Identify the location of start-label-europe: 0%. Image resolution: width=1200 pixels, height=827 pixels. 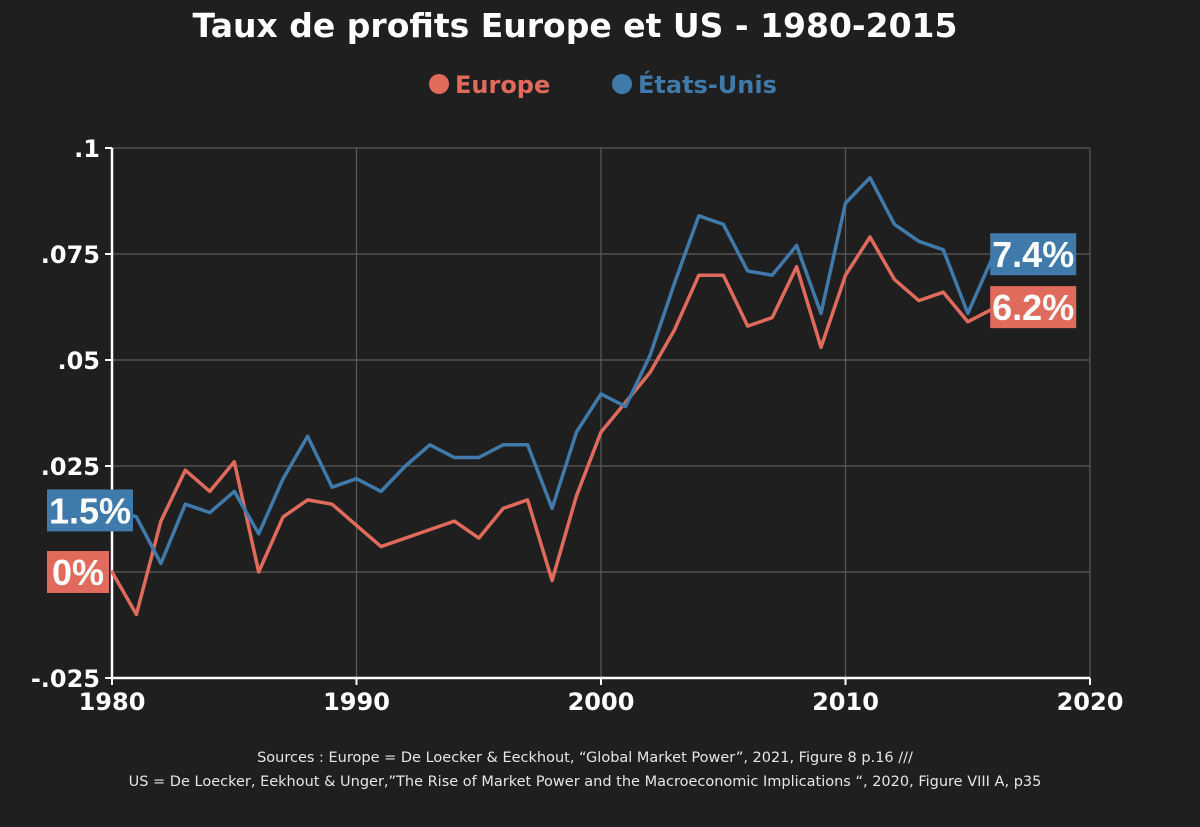
(78, 572).